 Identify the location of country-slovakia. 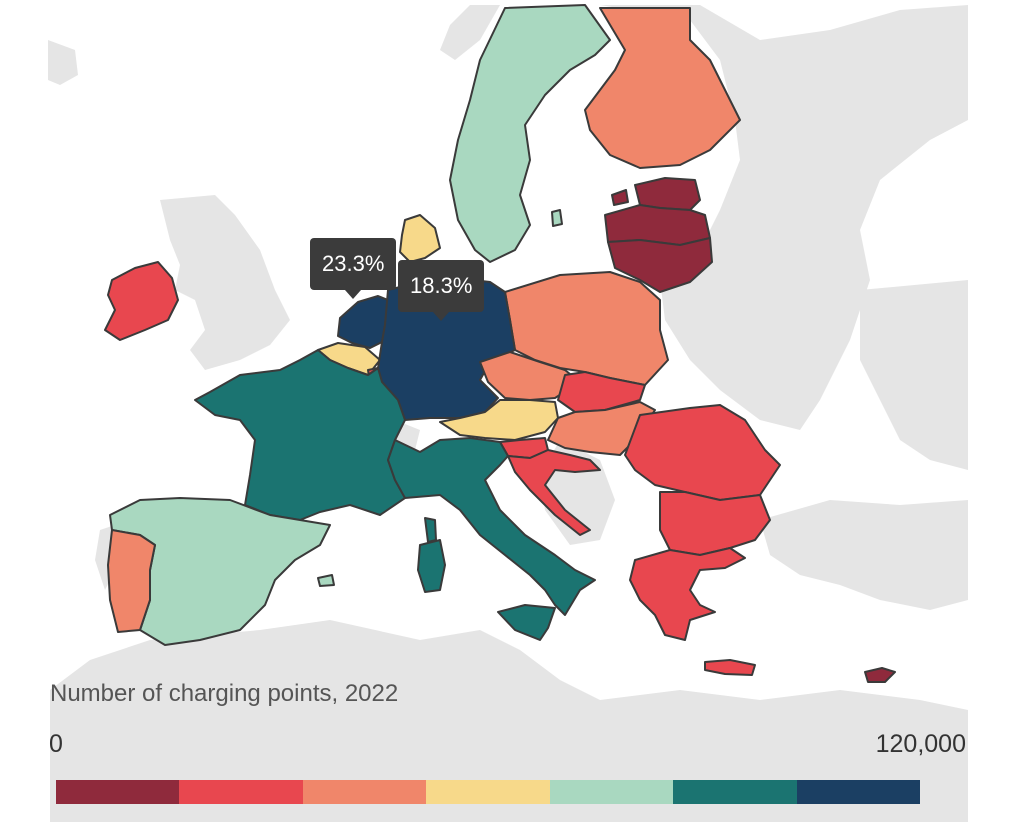
(601, 392).